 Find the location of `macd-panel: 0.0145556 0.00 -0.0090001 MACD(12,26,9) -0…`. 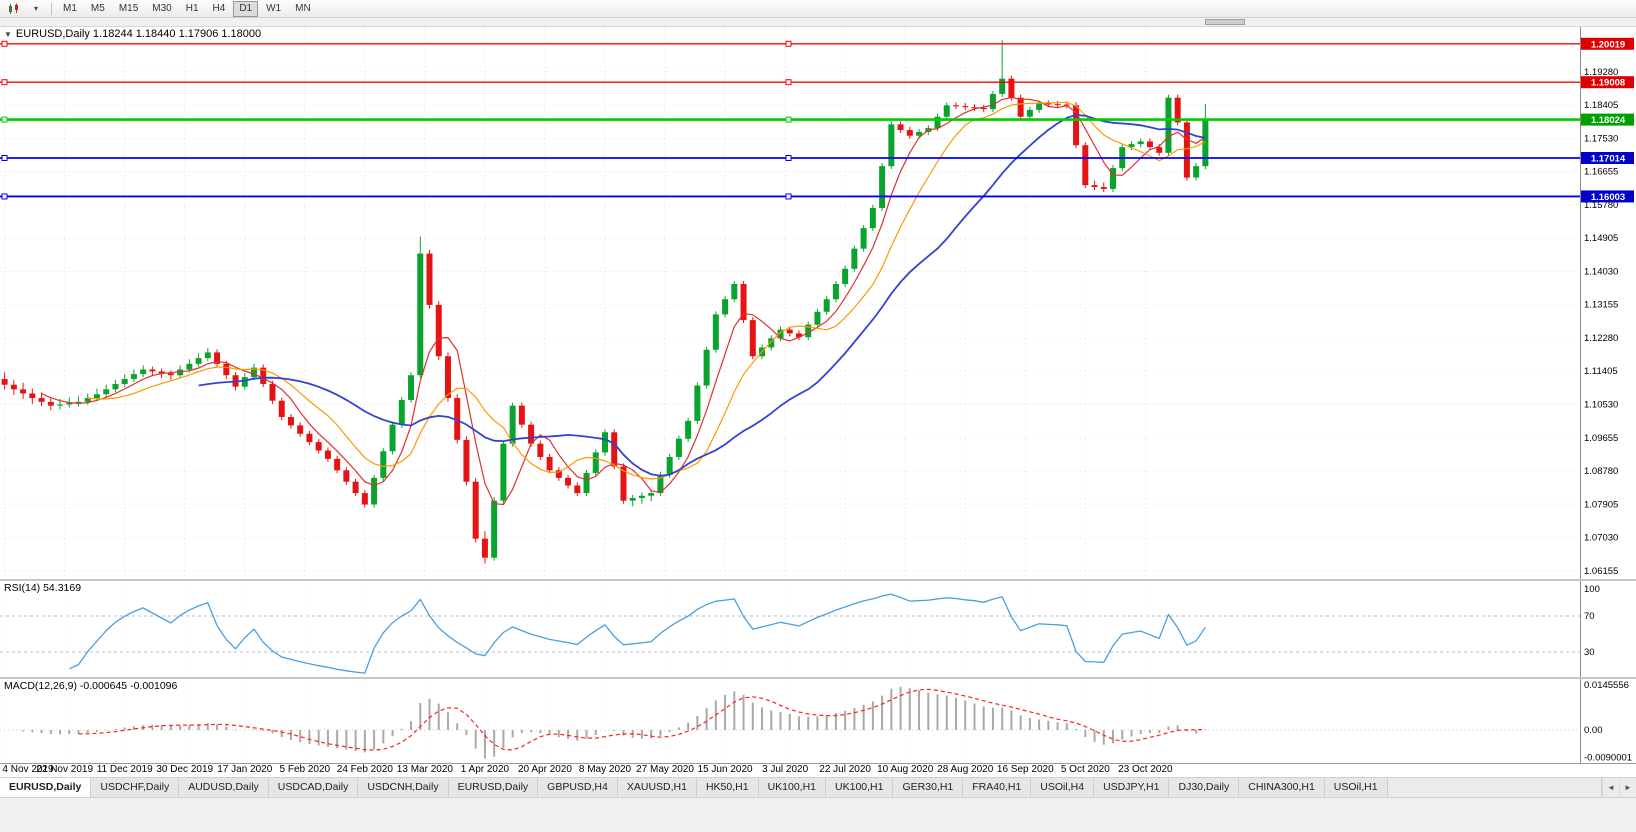

macd-panel: 0.0145556 0.00 -0.0090001 MACD(12,26,9) -0… is located at coordinates (818, 721).